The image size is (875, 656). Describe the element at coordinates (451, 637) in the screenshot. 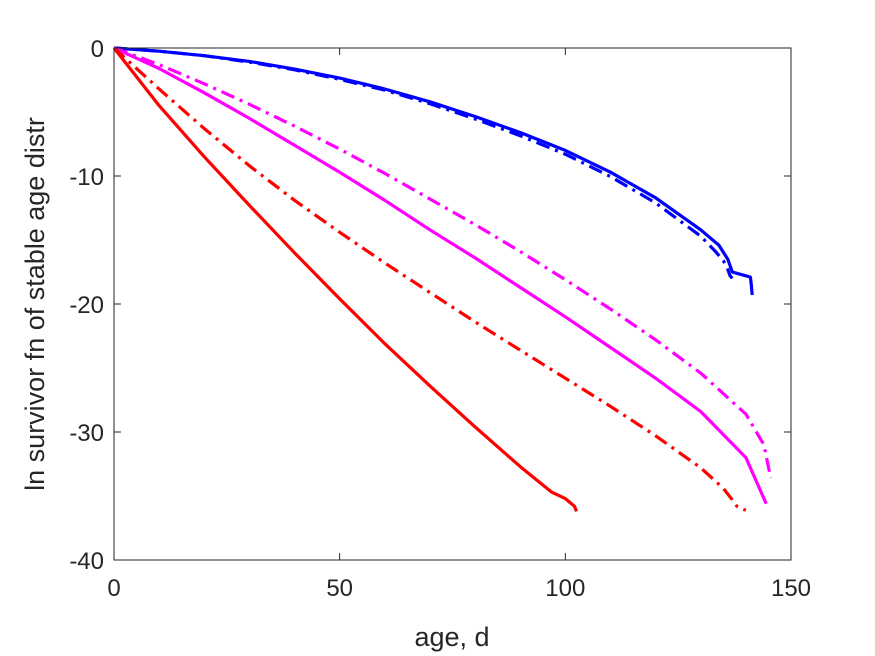

I see `x-axis-label: age, d` at that location.